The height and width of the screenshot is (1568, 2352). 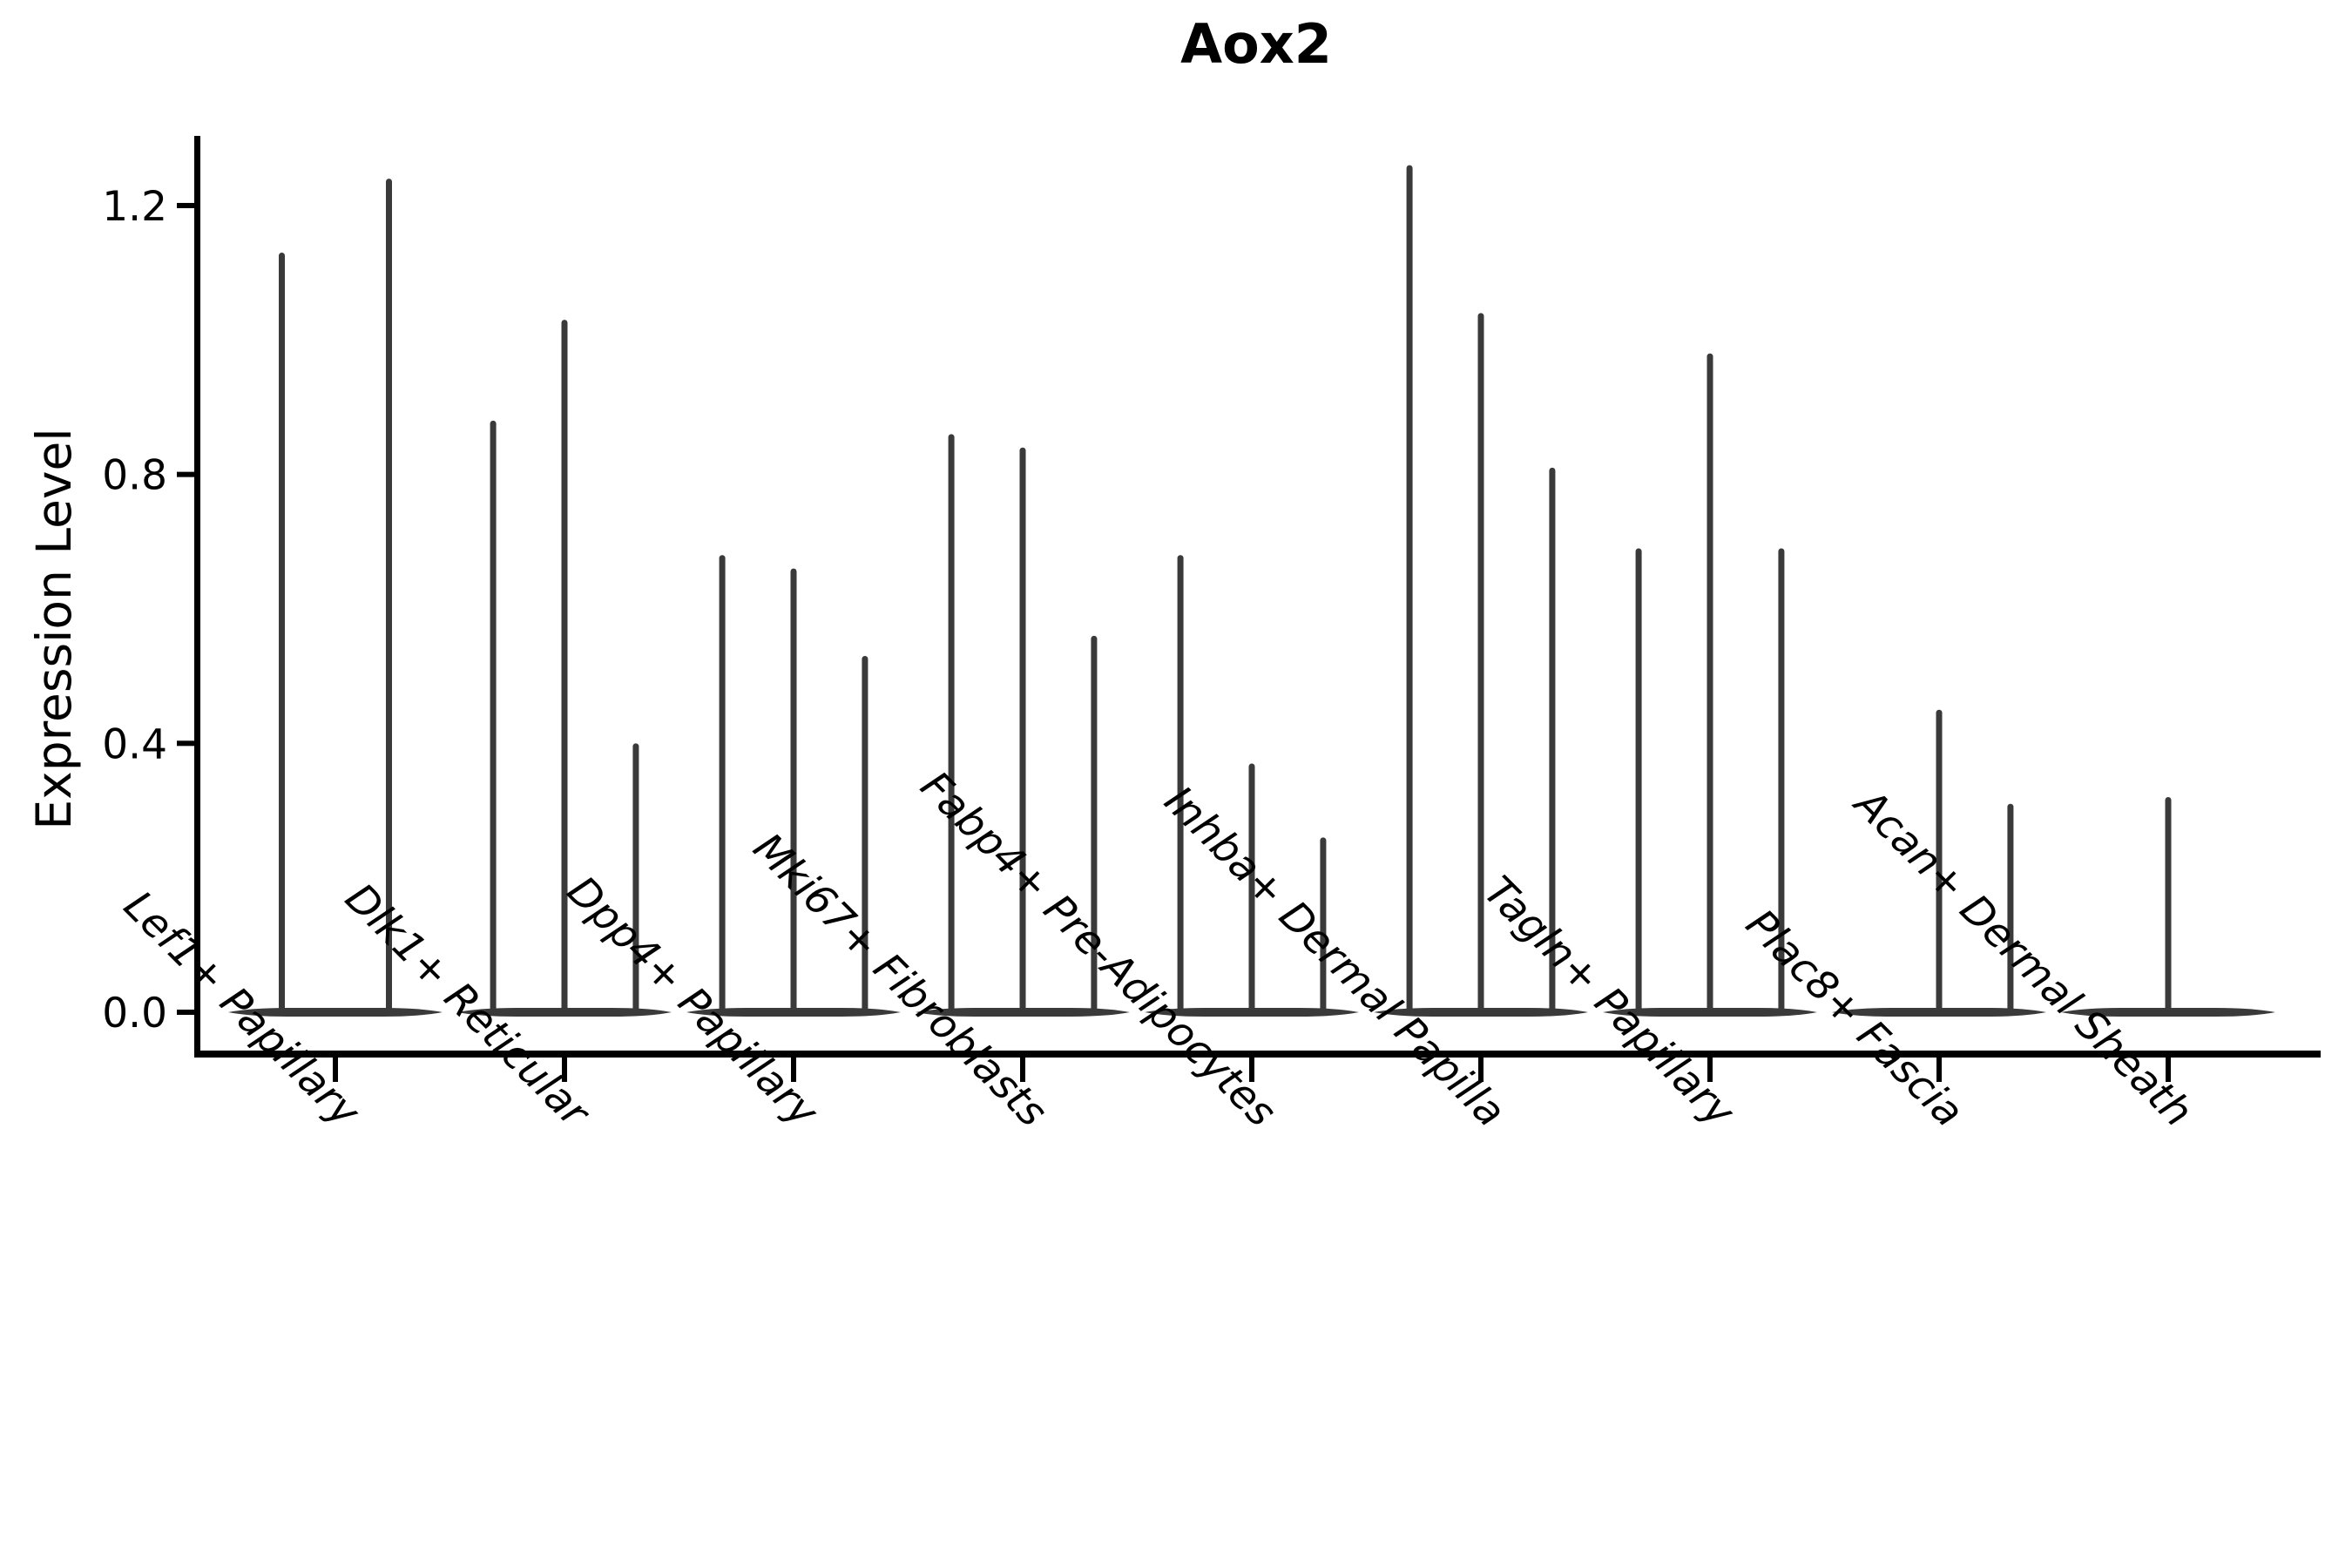 What do you see at coordinates (467, 1007) in the screenshot?
I see `x-tick-label: Dlk1+ Reticular` at bounding box center [467, 1007].